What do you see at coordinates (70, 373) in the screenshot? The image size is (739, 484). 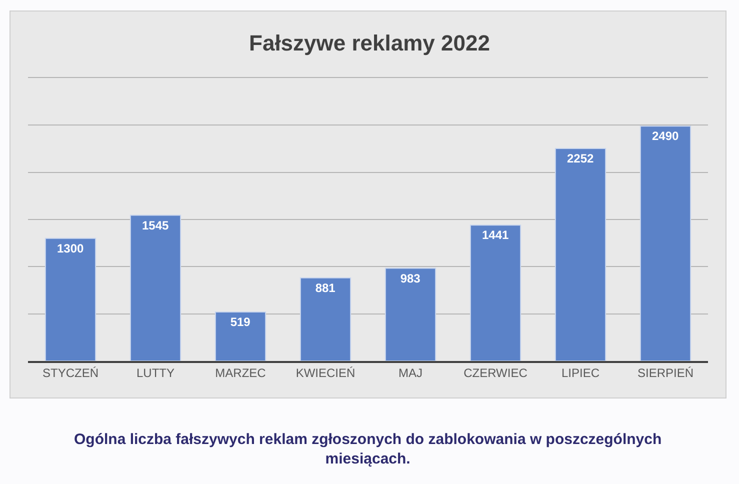 I see `x-tick-label: STYCZEŃ` at bounding box center [70, 373].